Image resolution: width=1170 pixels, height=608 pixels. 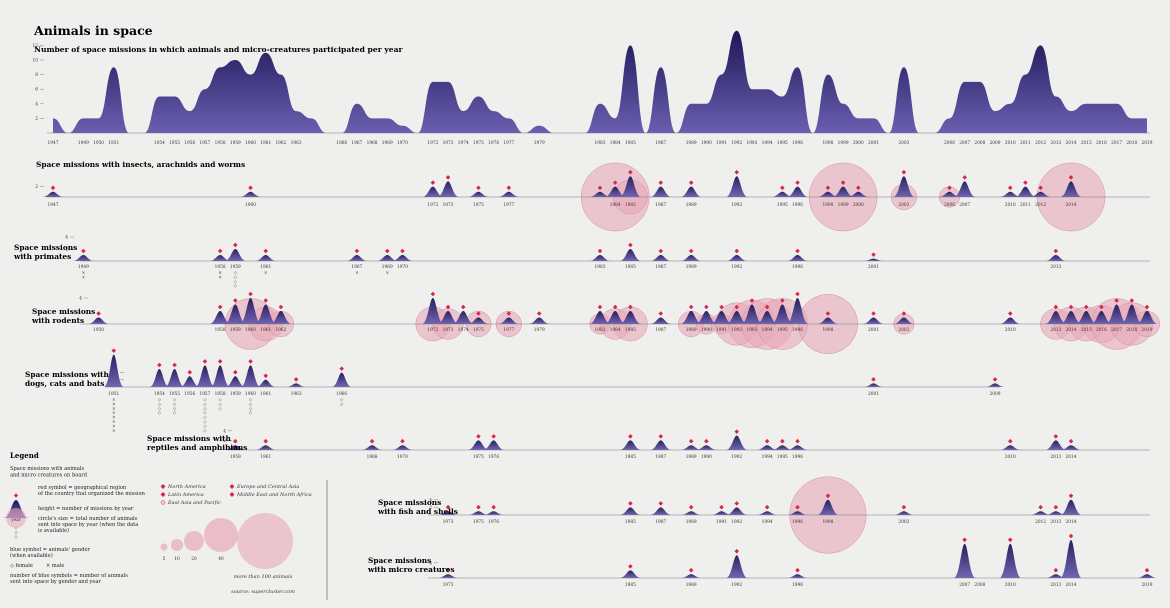 What do you see at coordinates (493, 143) in the screenshot?
I see `main-year-label: 1976` at bounding box center [493, 143].